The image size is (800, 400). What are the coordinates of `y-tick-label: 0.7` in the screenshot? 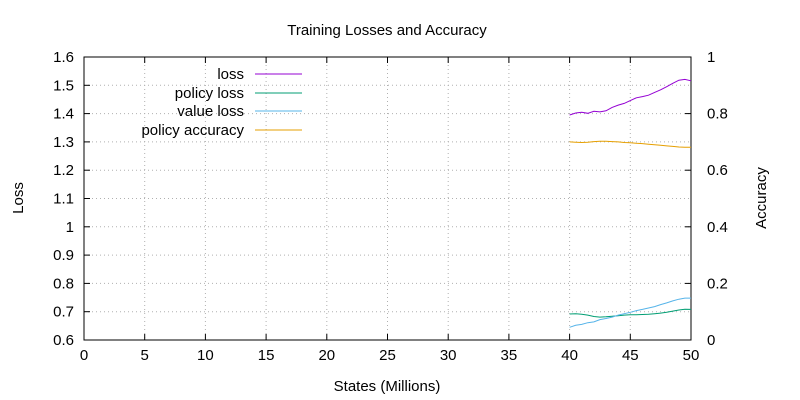 It's located at (63, 312).